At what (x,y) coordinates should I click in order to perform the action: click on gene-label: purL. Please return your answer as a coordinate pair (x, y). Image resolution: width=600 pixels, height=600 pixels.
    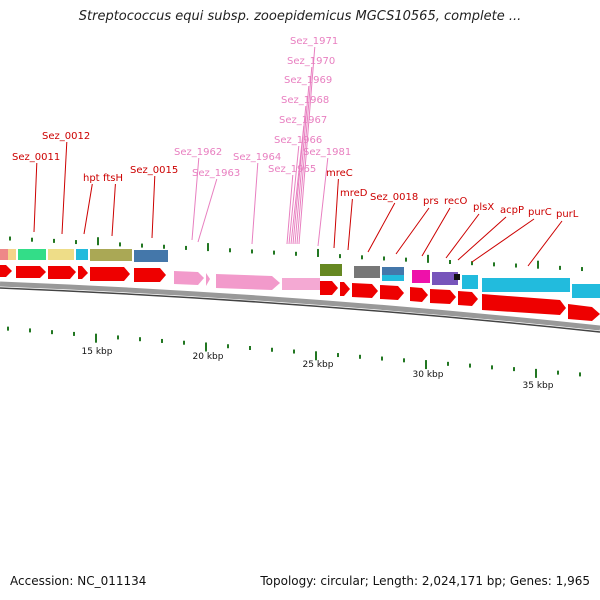
    Looking at the image, I should click on (567, 214).